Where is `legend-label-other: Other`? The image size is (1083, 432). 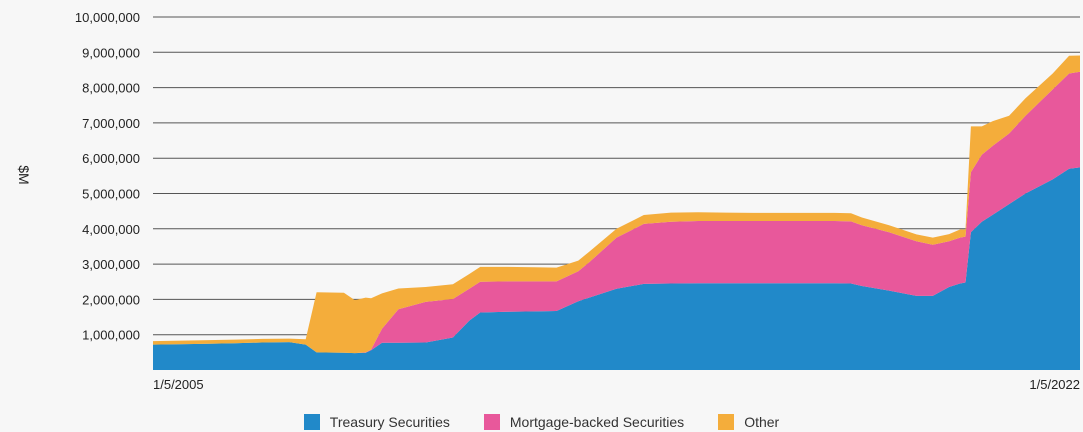 legend-label-other: Other is located at coordinates (762, 422).